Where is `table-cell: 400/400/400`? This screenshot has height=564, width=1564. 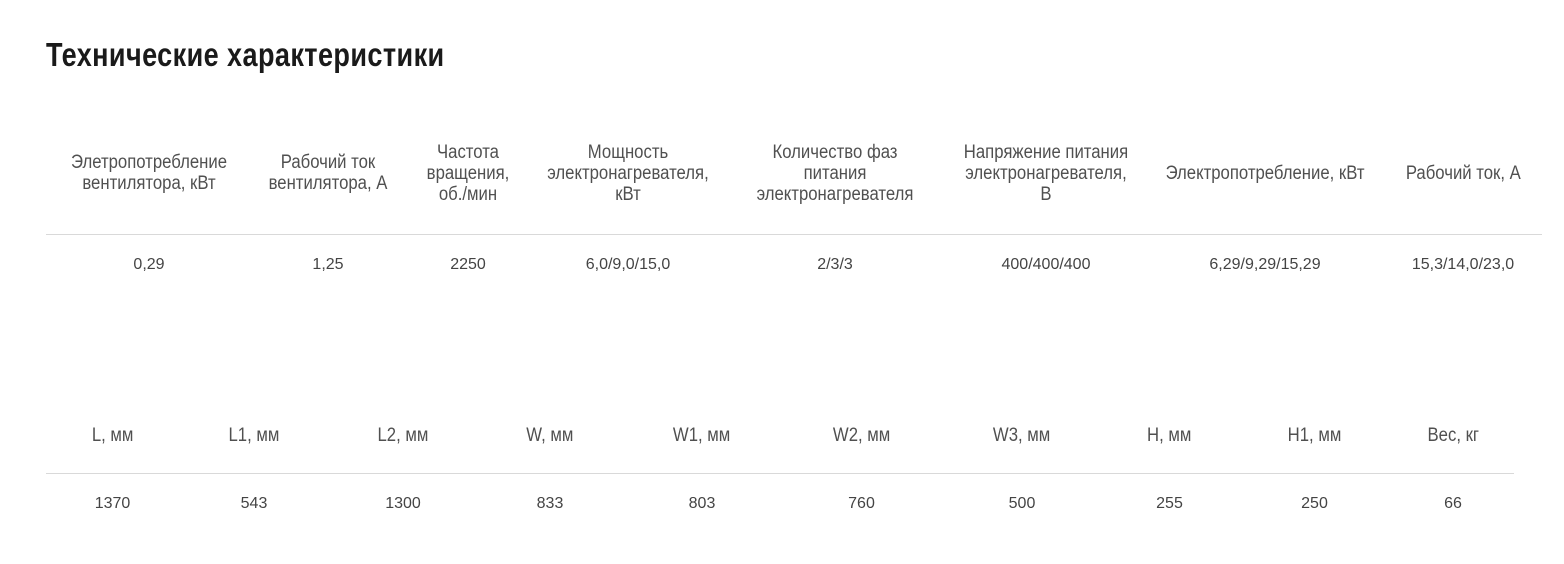
table-cell: 400/400/400 is located at coordinates (1046, 264).